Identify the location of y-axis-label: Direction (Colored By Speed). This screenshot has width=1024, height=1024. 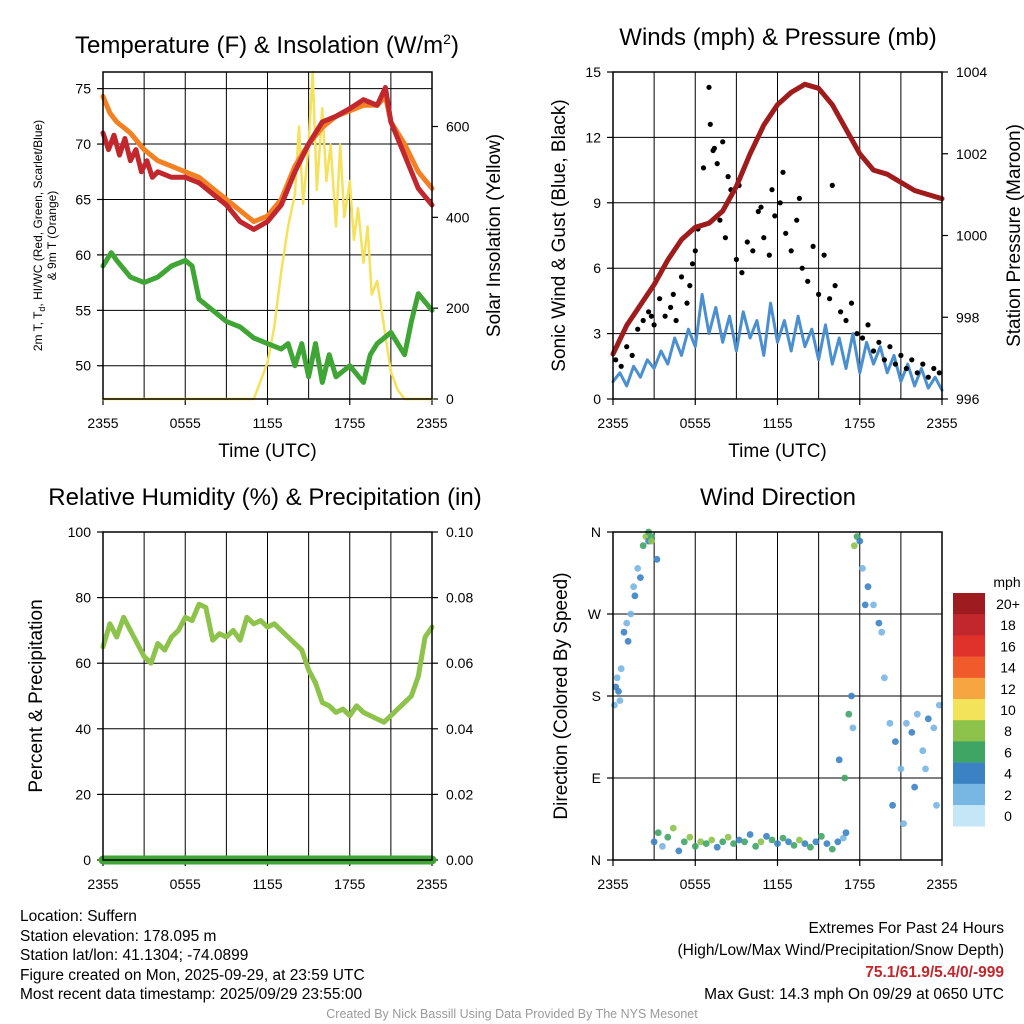
(561, 695).